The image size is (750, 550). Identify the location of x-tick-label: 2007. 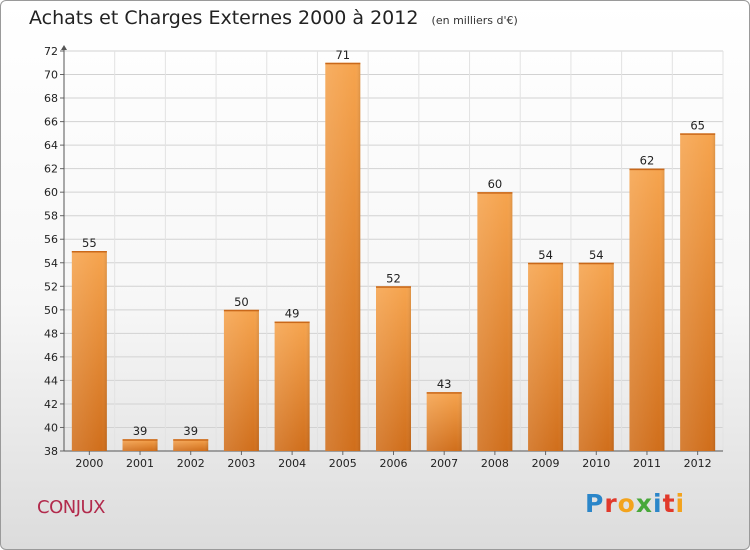
(444, 463).